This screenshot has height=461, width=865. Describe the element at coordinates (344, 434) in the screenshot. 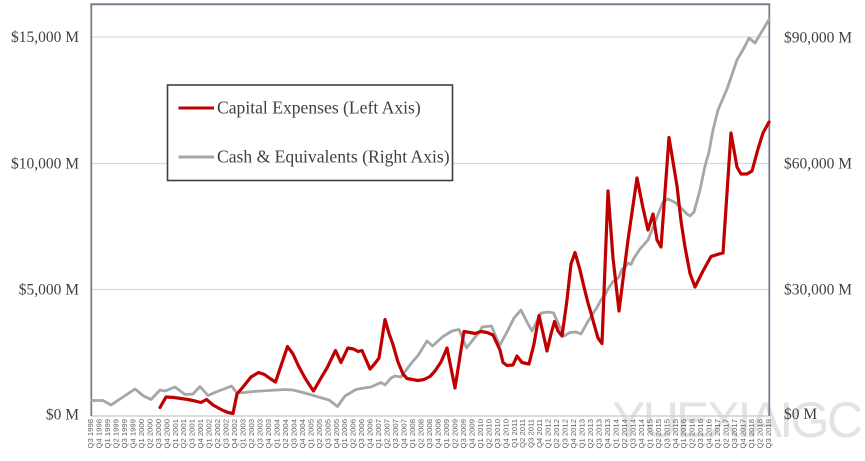

I see `svg-text: Q1 2006` at that location.